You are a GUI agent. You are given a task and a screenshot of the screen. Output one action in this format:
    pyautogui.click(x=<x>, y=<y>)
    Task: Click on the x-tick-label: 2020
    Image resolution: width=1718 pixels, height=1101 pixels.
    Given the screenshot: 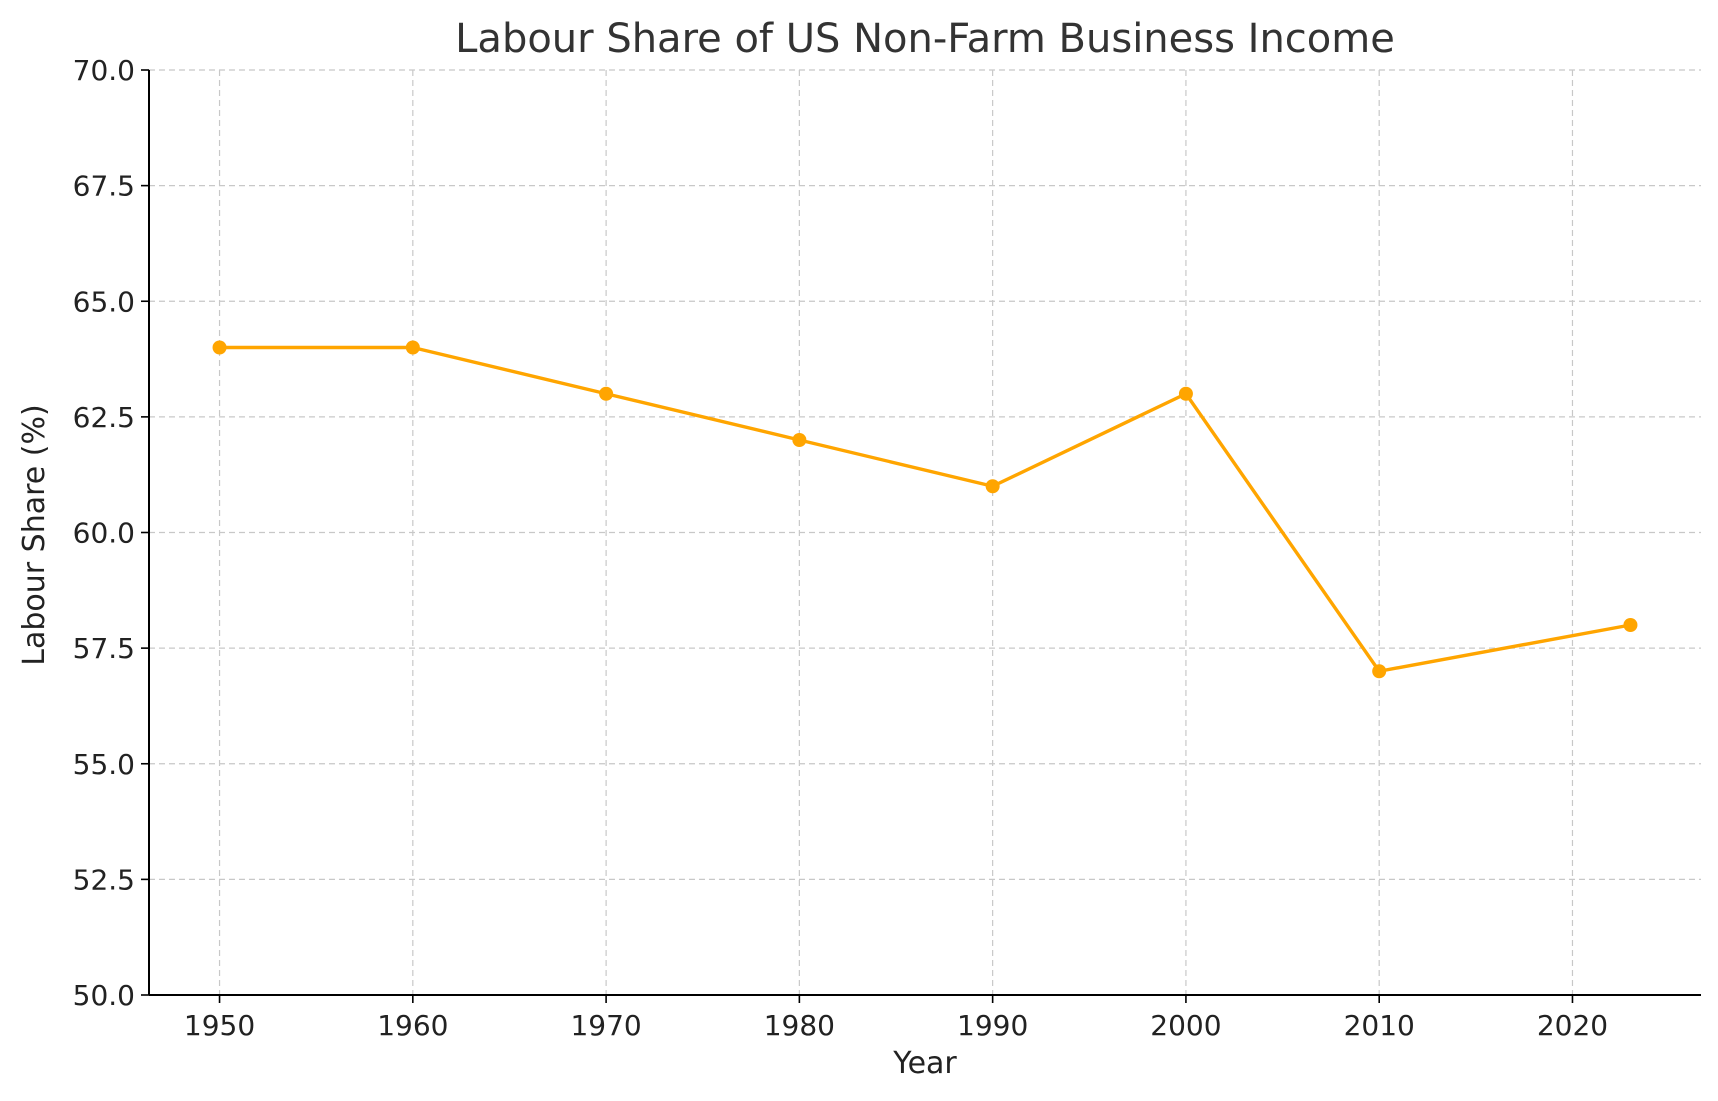 What is the action you would take?
    pyautogui.click(x=1572, y=1025)
    